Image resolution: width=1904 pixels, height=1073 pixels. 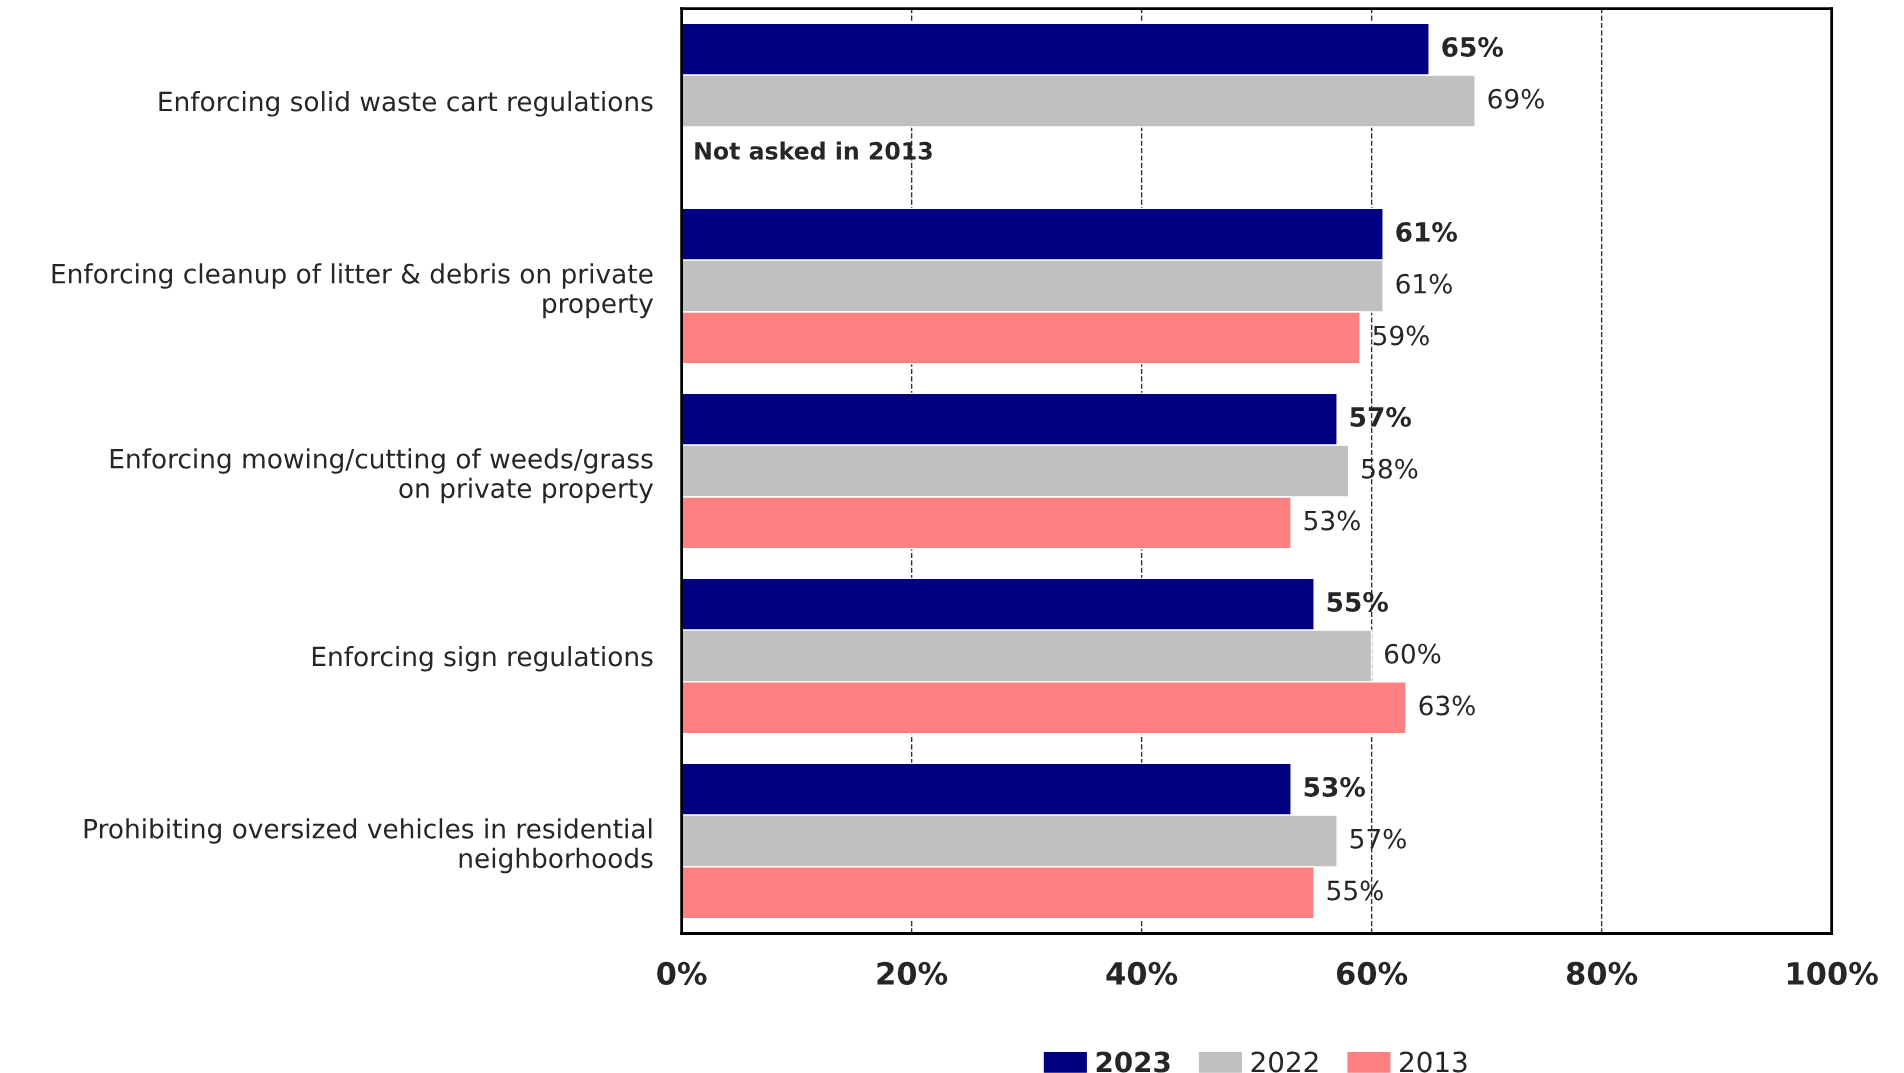 I want to click on x-tick-label: 80%, so click(x=1602, y=973).